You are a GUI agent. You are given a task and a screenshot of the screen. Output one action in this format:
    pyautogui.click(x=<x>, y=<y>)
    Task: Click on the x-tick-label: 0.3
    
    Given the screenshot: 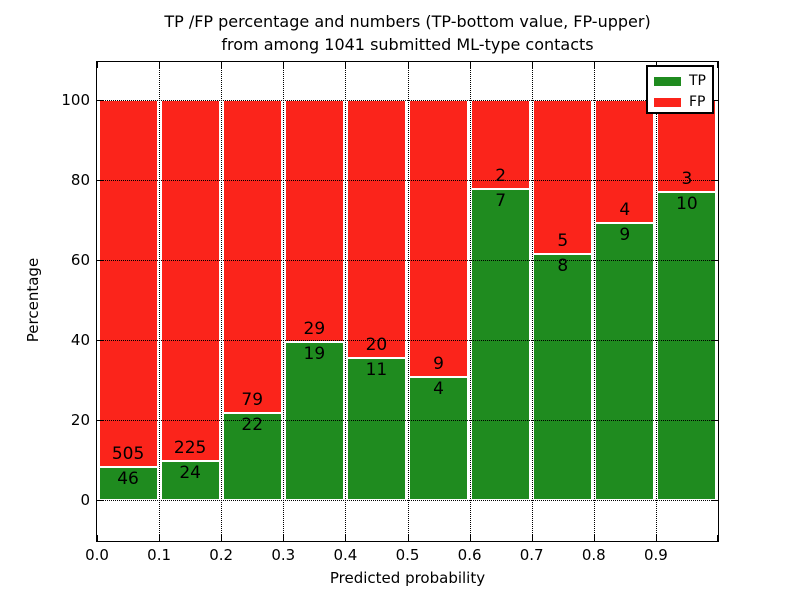 What is the action you would take?
    pyautogui.click(x=283, y=555)
    